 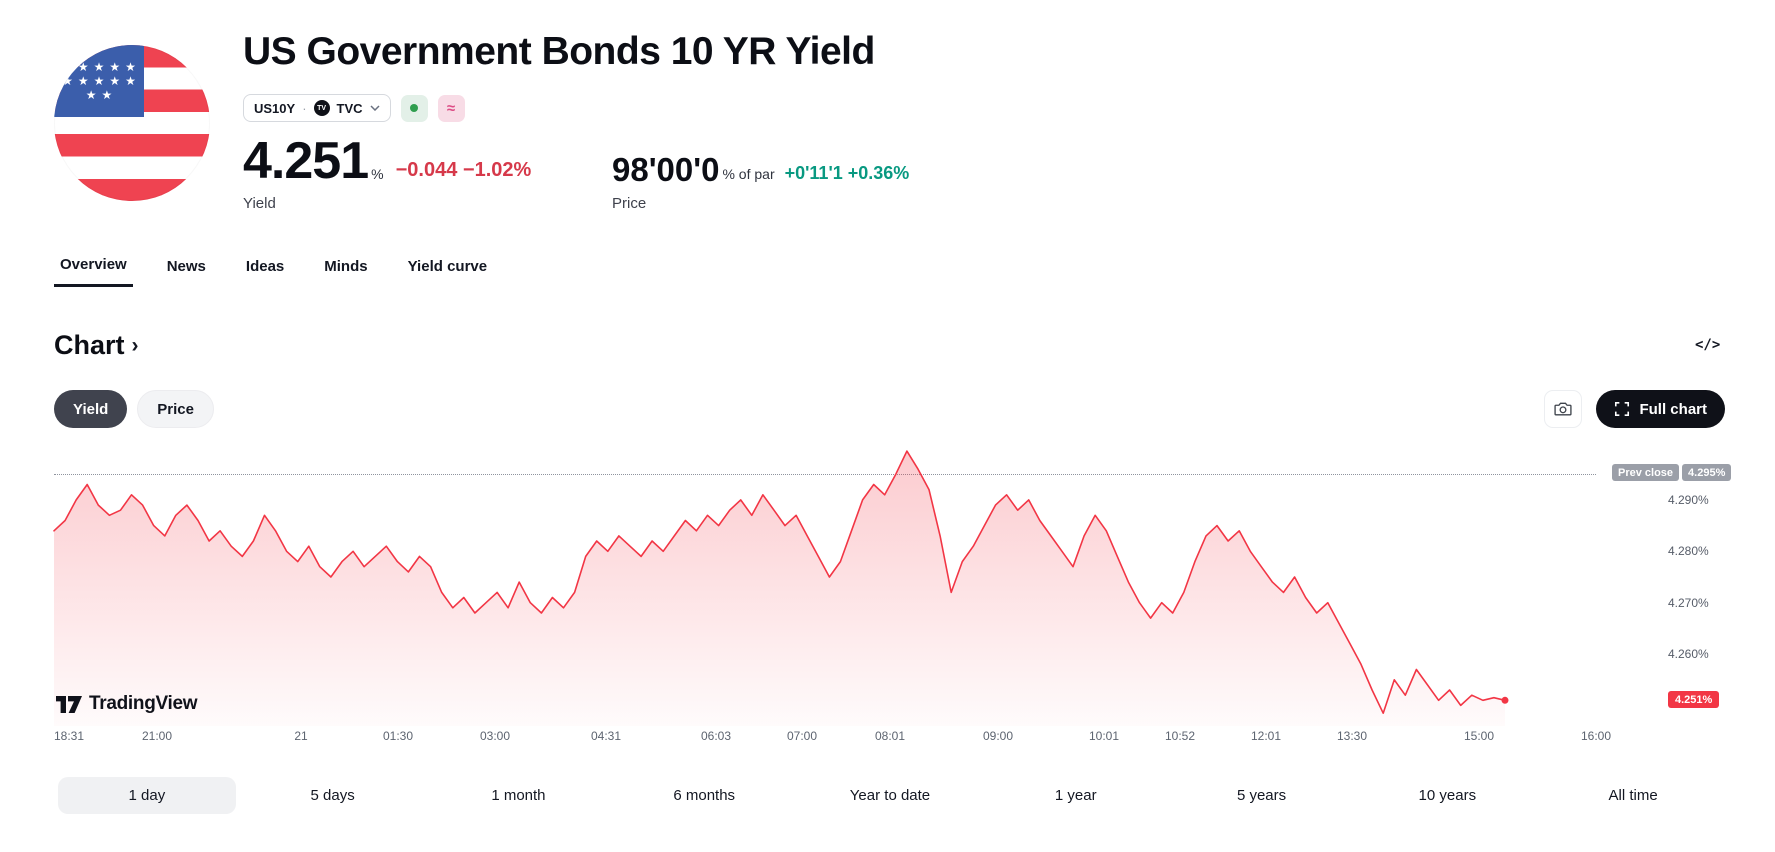 I want to click on yield-value: 4.251, so click(x=306, y=161).